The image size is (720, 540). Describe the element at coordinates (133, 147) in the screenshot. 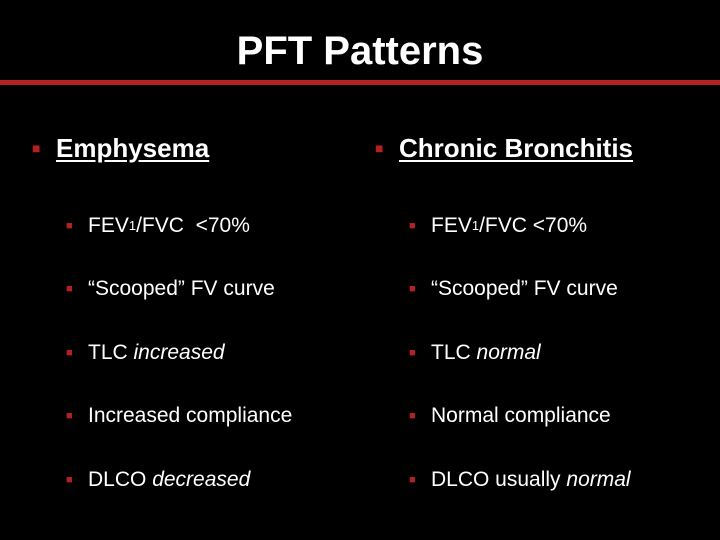

I see `heading-text: Emphysema` at that location.